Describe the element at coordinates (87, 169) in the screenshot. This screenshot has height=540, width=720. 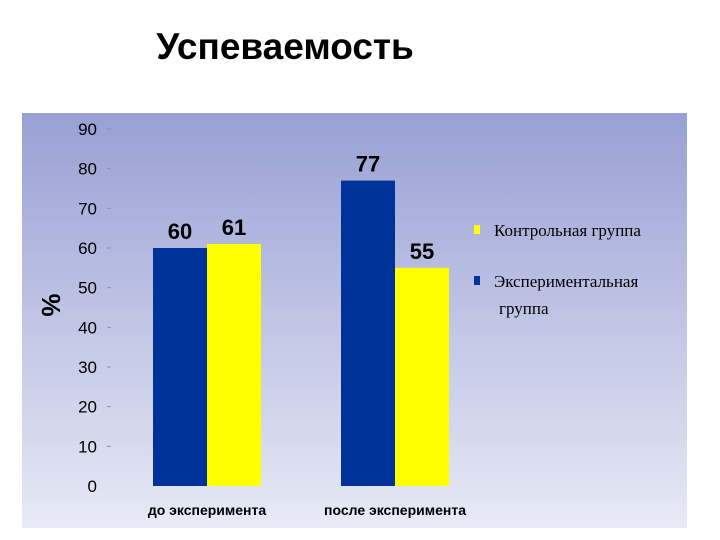
I see `y-tick-label: 80` at that location.